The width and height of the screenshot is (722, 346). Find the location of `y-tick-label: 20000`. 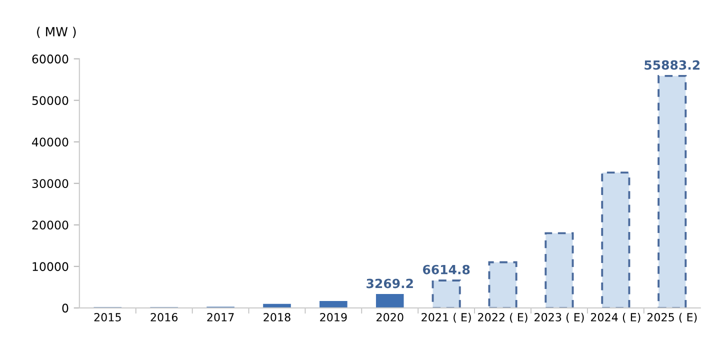

y-tick-label: 20000 is located at coordinates (50, 225).